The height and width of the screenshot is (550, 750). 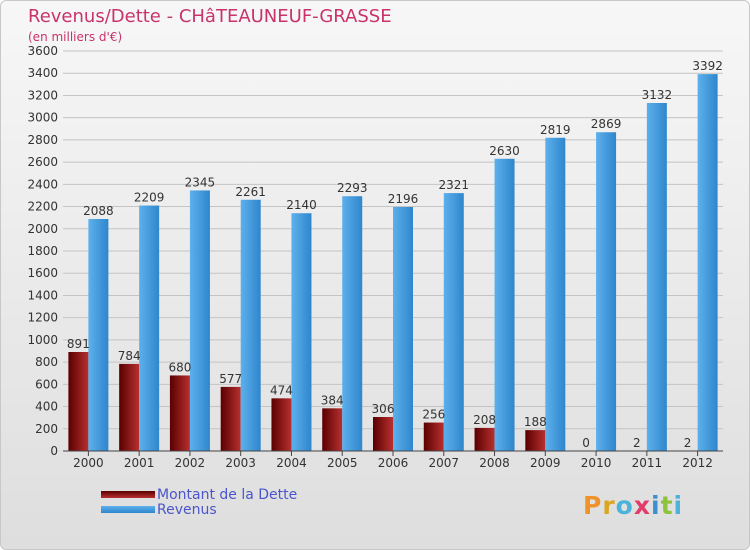 What do you see at coordinates (281, 390) in the screenshot?
I see `debt-value-label: 474` at bounding box center [281, 390].